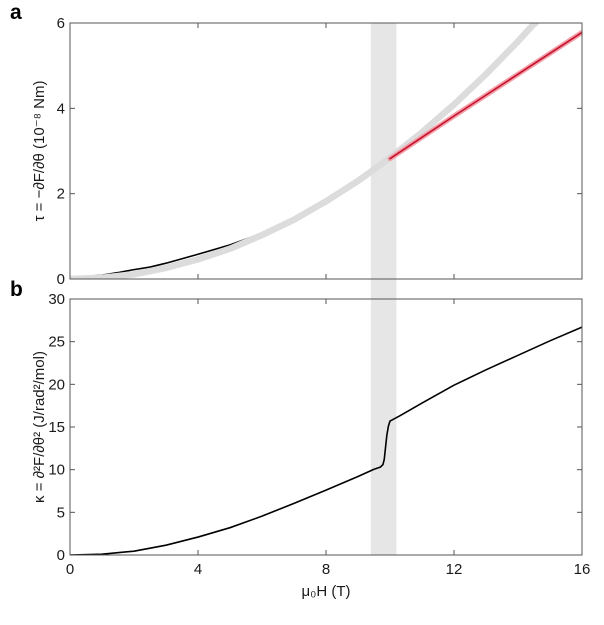 This screenshot has height=625, width=604. I want to click on panel-b-y-tick-label: 10, so click(56, 470).